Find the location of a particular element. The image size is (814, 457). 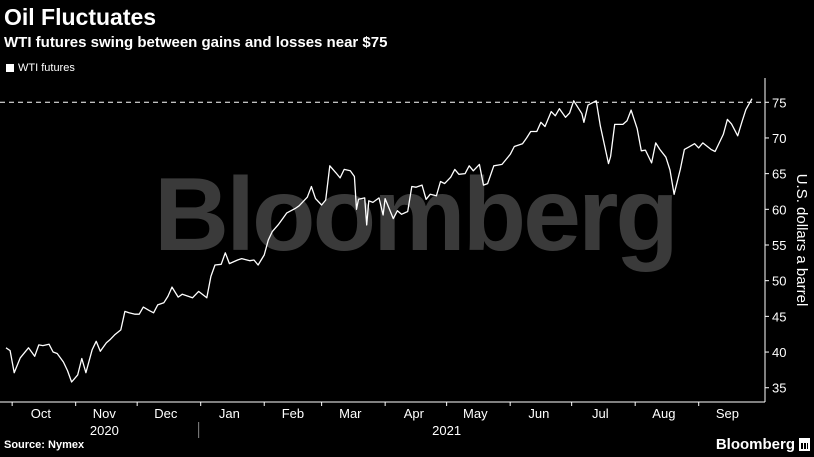

x-tick-label: Feb is located at coordinates (293, 413).